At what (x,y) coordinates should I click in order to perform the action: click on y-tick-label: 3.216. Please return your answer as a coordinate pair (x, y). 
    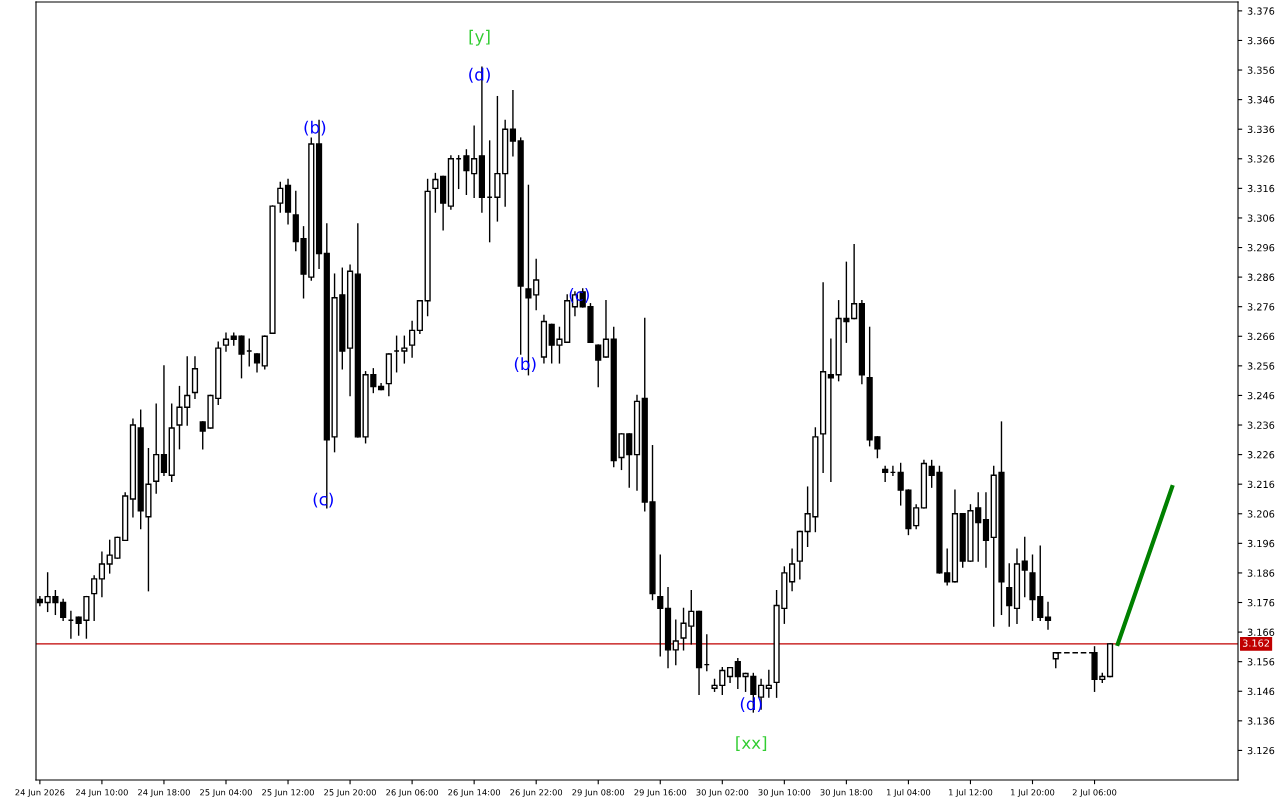
    Looking at the image, I should click on (1261, 484).